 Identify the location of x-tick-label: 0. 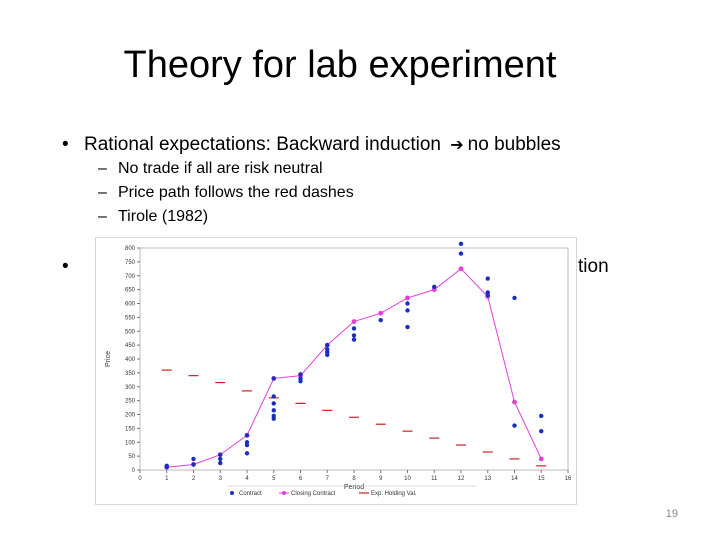
(140, 479).